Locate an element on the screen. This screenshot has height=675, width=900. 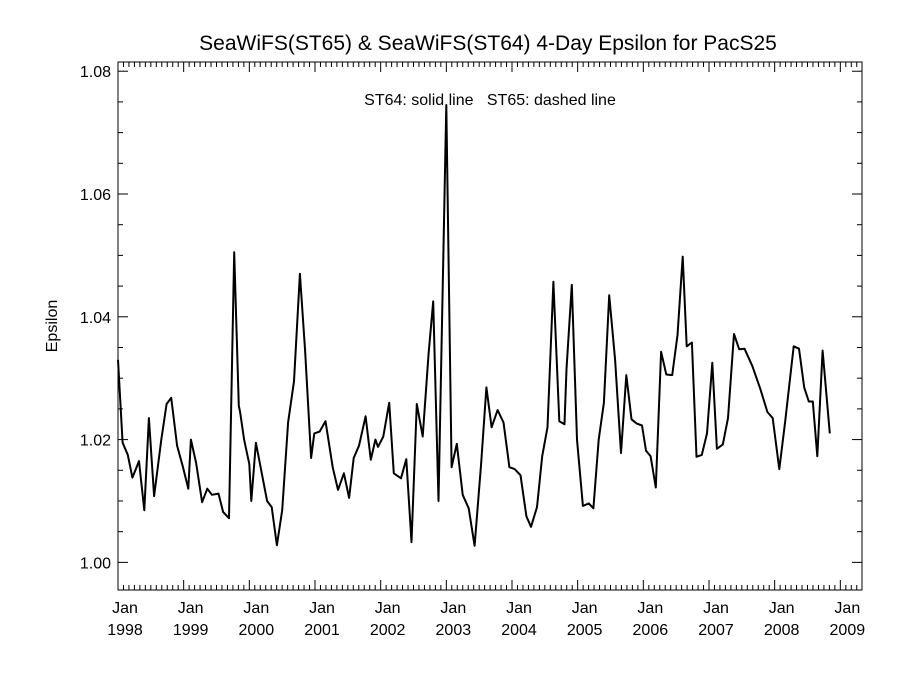
x-tick-label-year: 2006 is located at coordinates (651, 630).